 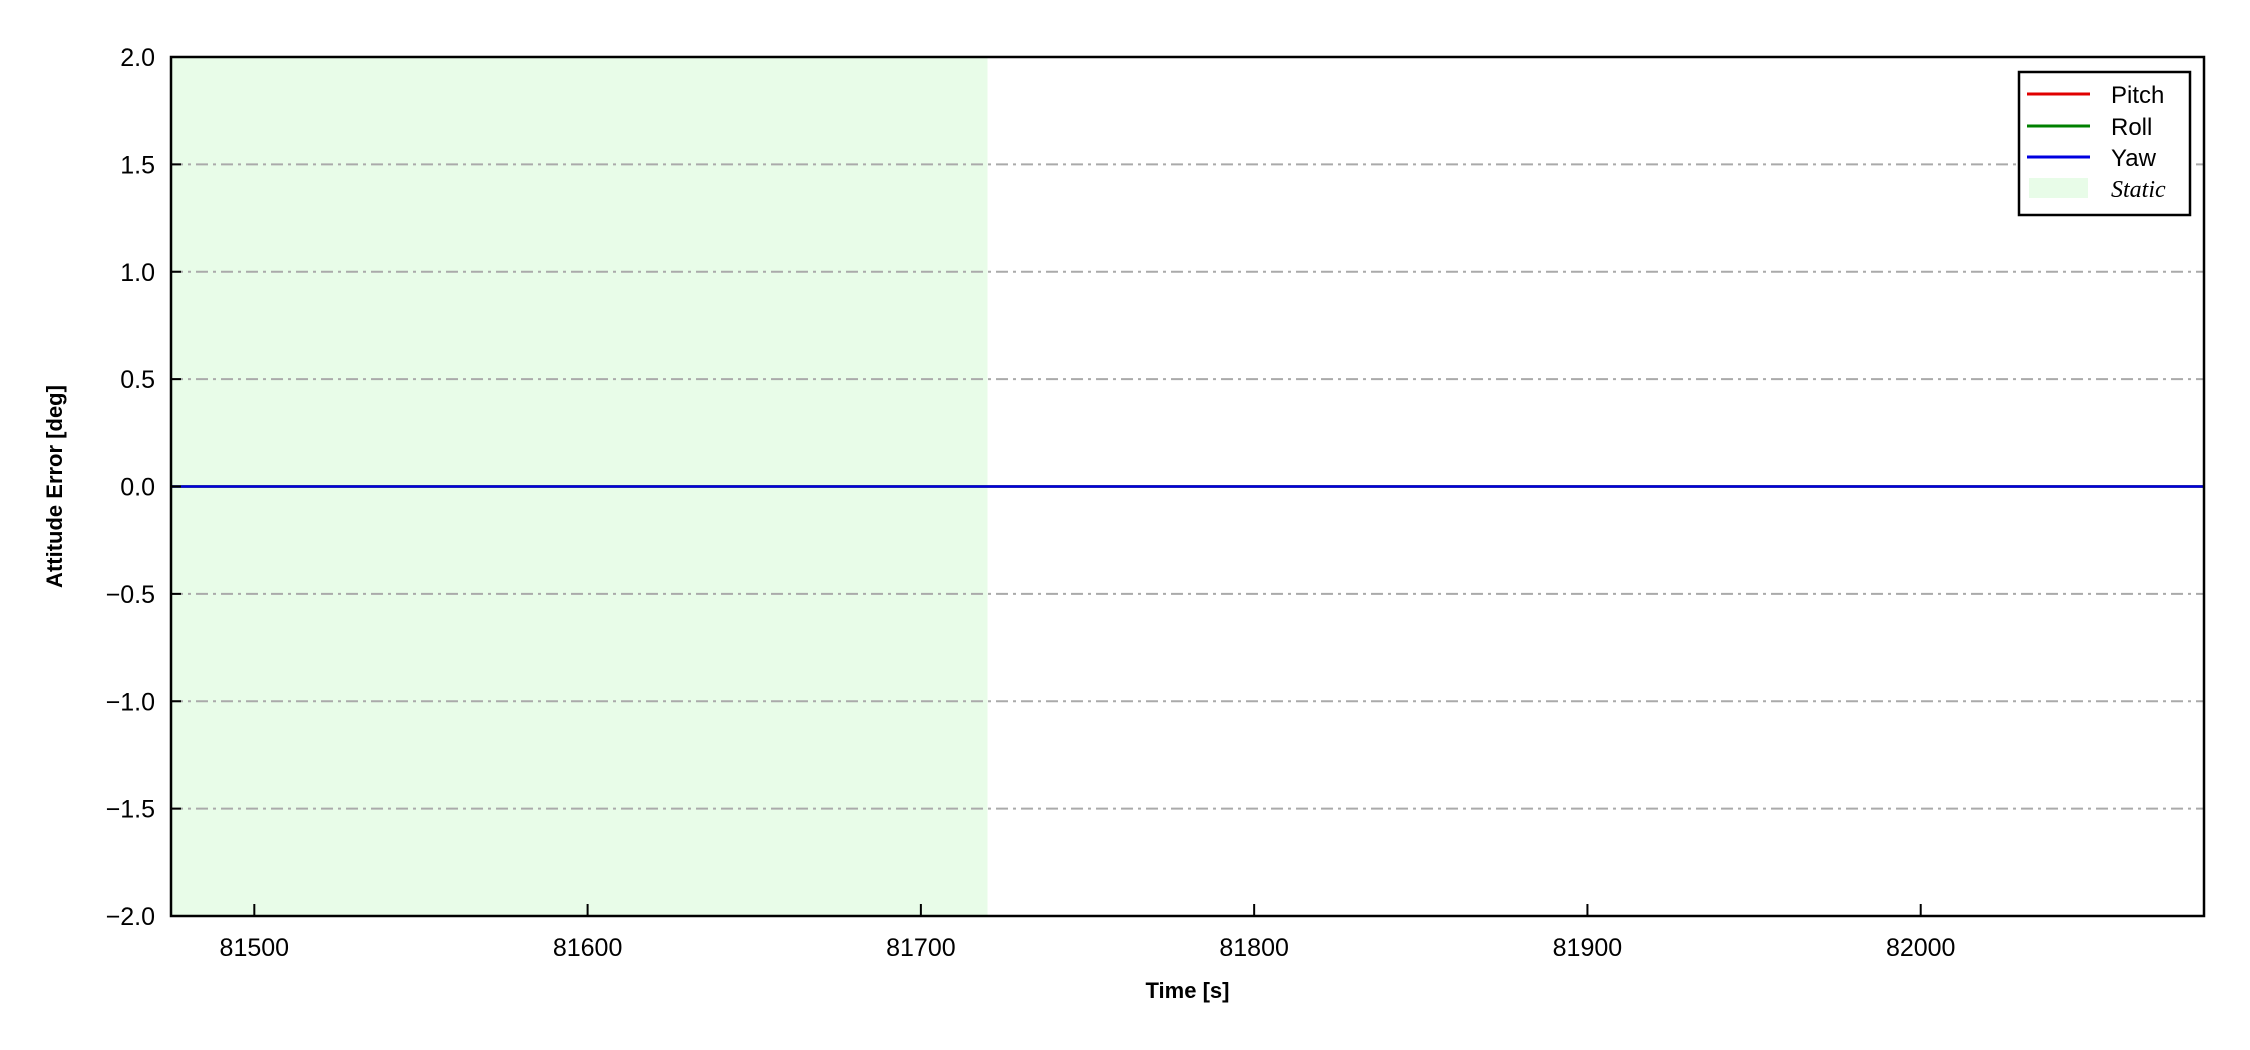 What do you see at coordinates (2134, 158) in the screenshot?
I see `legend-label-yaw: Yaw` at bounding box center [2134, 158].